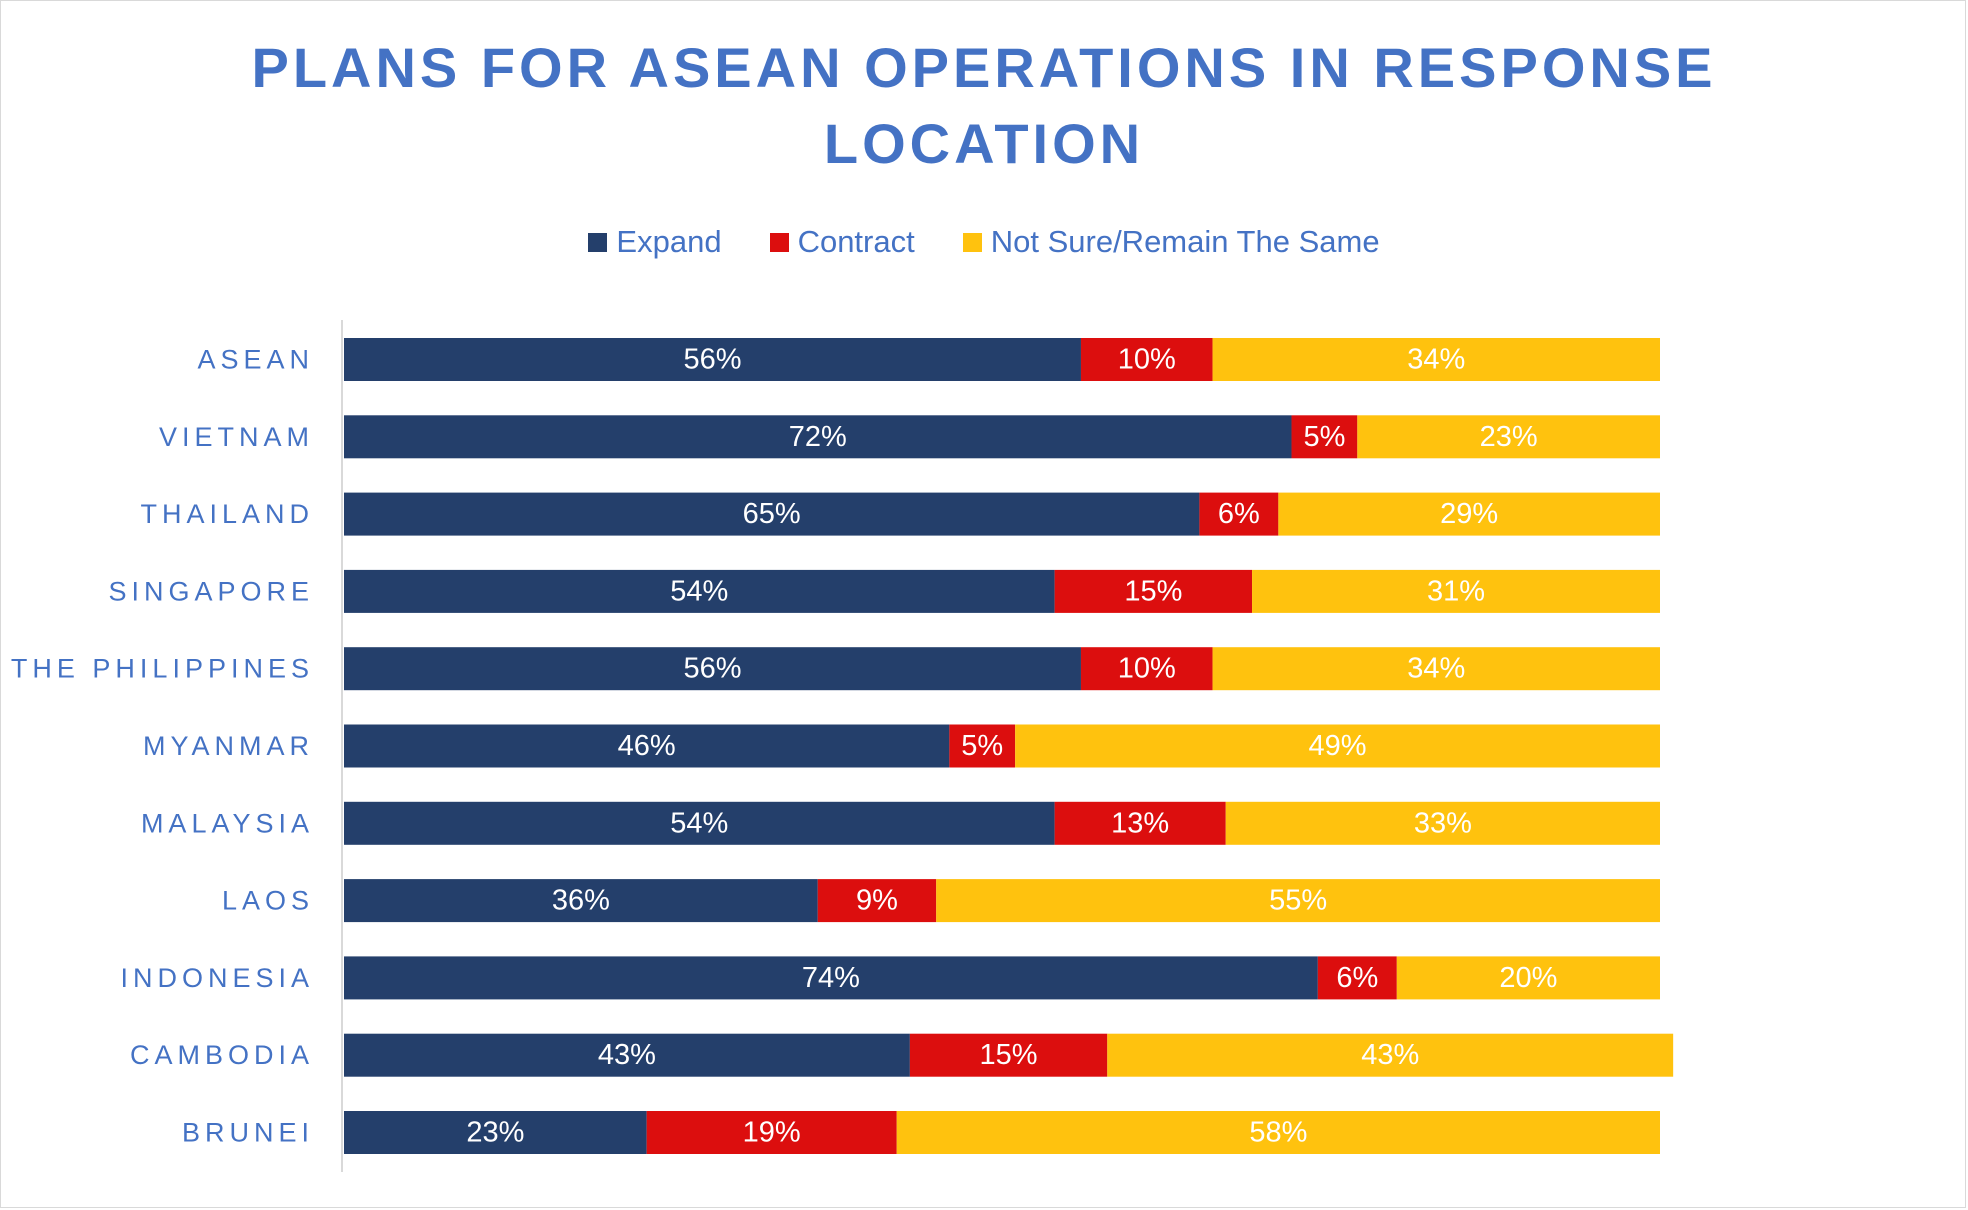 This screenshot has width=1968, height=1210. I want to click on bar-expand-vietnam, so click(818, 437).